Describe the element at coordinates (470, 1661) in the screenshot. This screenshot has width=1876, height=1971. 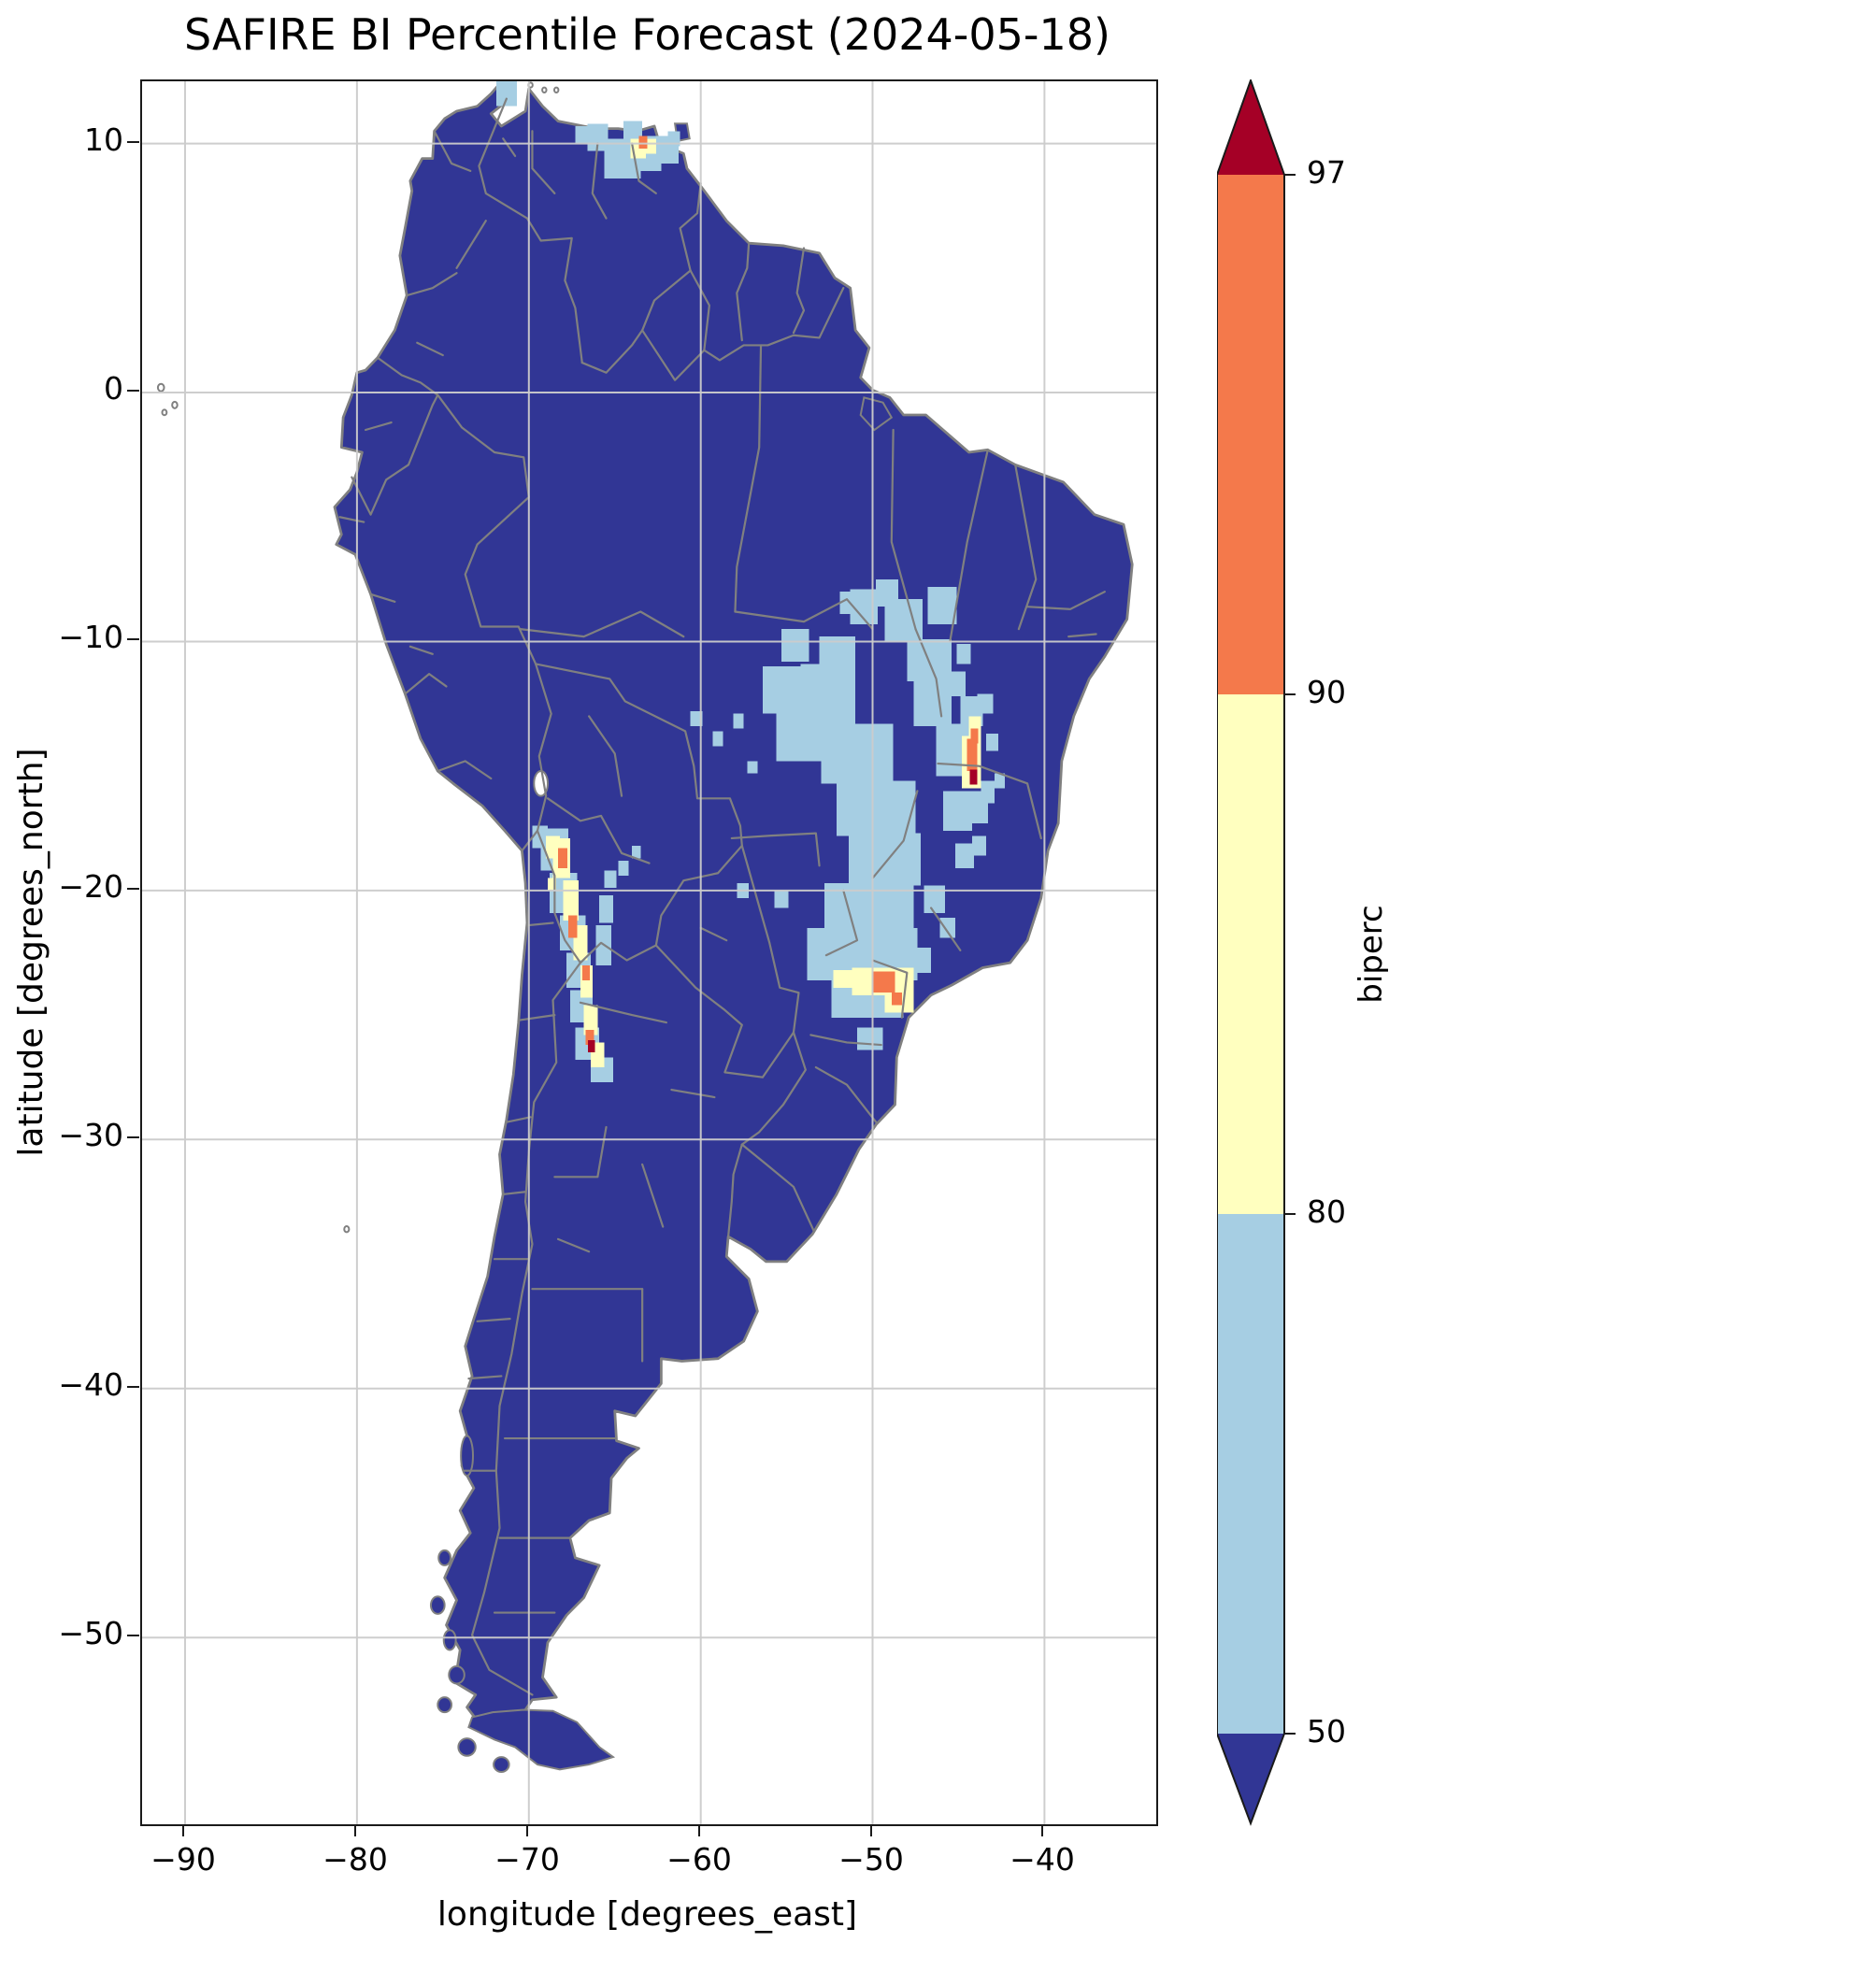
I see `patagonian-archipelago` at that location.